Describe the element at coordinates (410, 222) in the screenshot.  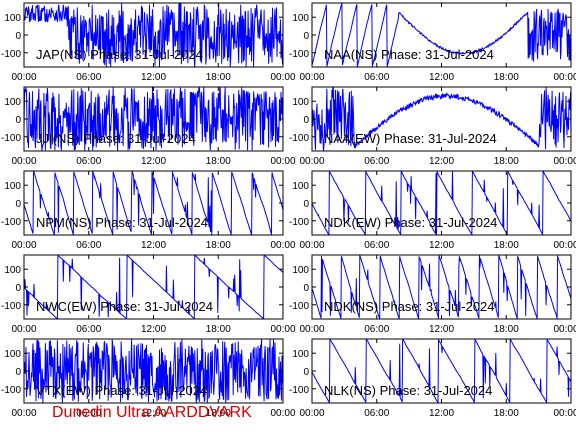
I see `panel-title: NDK(EW) Phase: 31-Jul-2024` at that location.